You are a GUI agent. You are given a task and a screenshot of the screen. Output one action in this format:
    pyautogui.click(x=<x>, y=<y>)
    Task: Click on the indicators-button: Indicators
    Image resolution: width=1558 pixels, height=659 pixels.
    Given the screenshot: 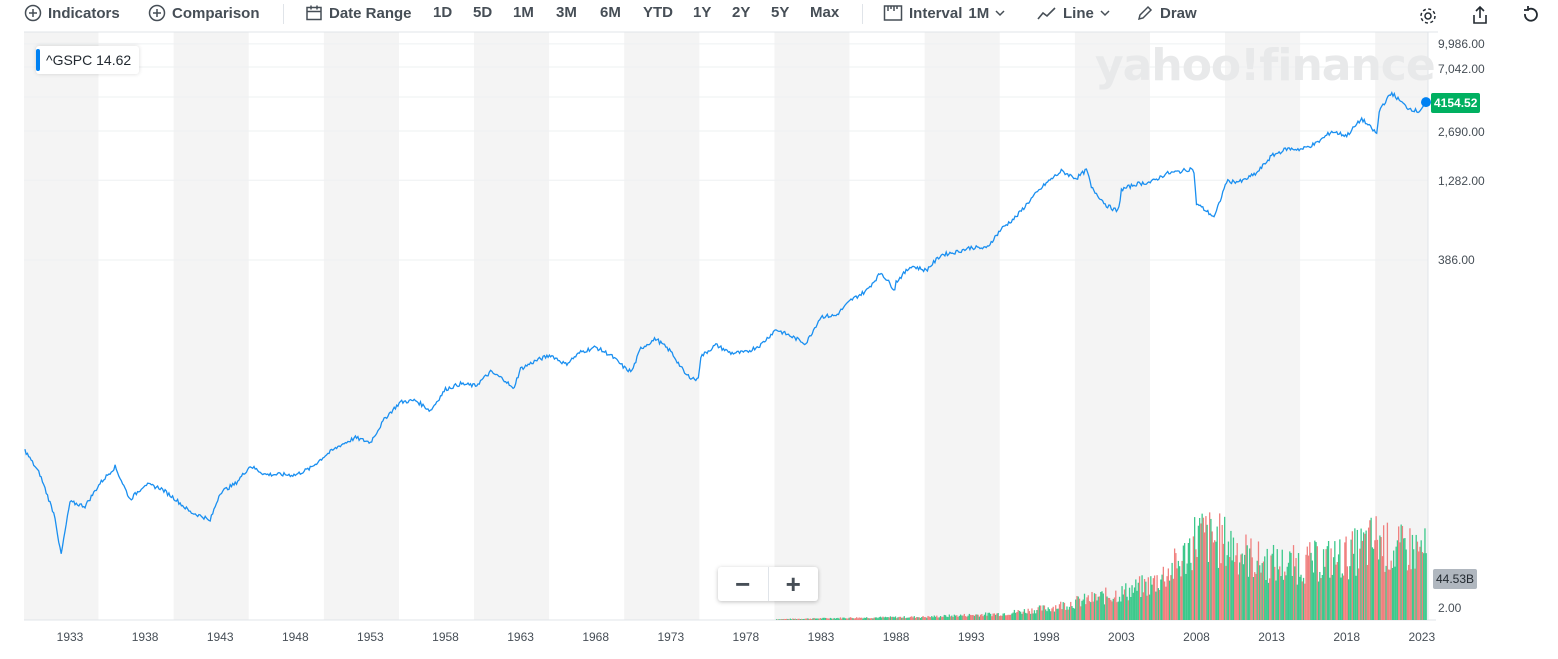 What is the action you would take?
    pyautogui.click(x=72, y=13)
    